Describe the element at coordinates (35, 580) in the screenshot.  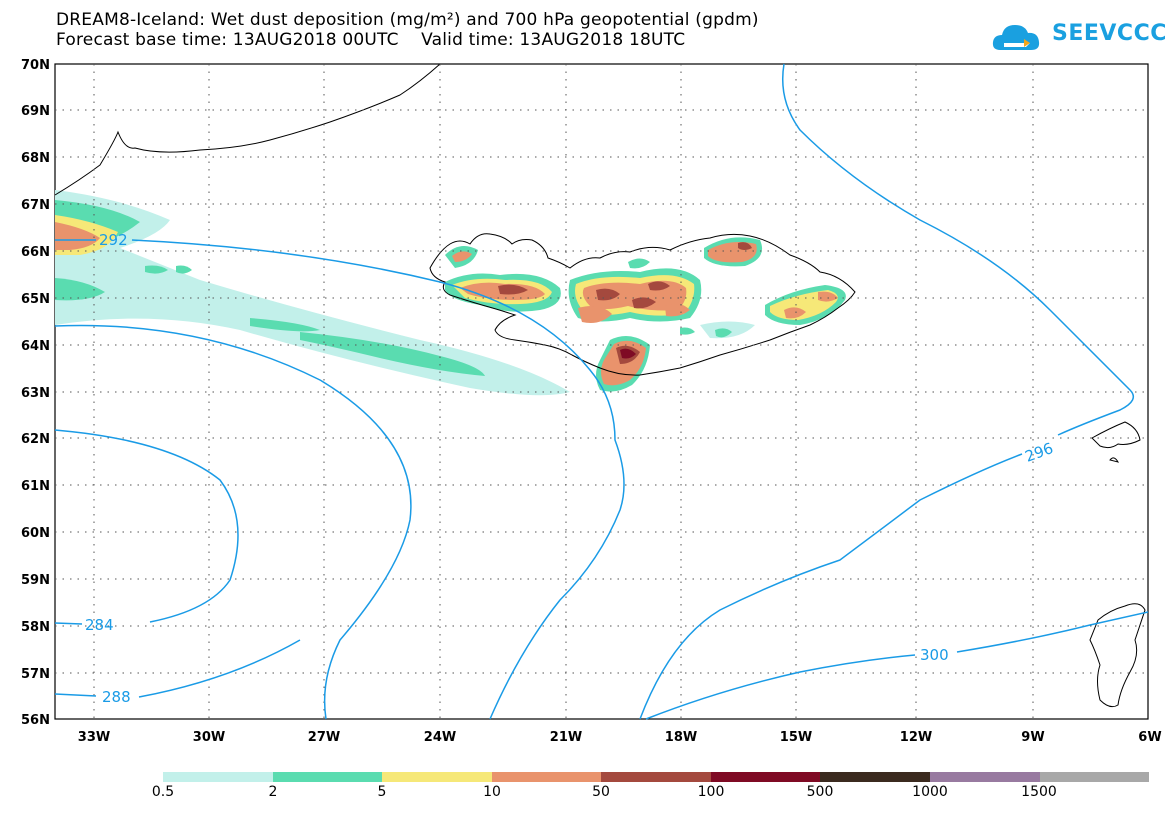
I see `lat-label: 59N` at that location.